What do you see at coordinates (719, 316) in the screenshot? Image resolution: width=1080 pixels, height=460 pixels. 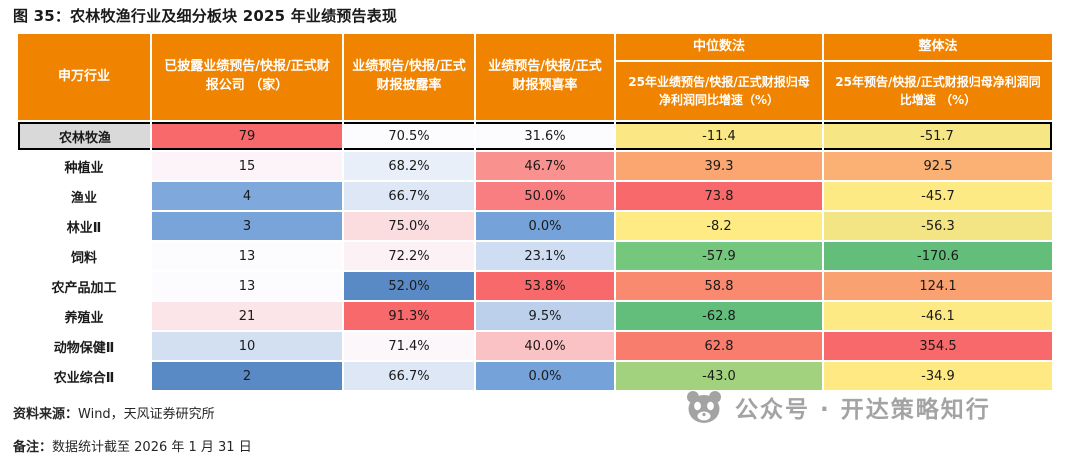 I see `median-growth-cell: -62.8` at bounding box center [719, 316].